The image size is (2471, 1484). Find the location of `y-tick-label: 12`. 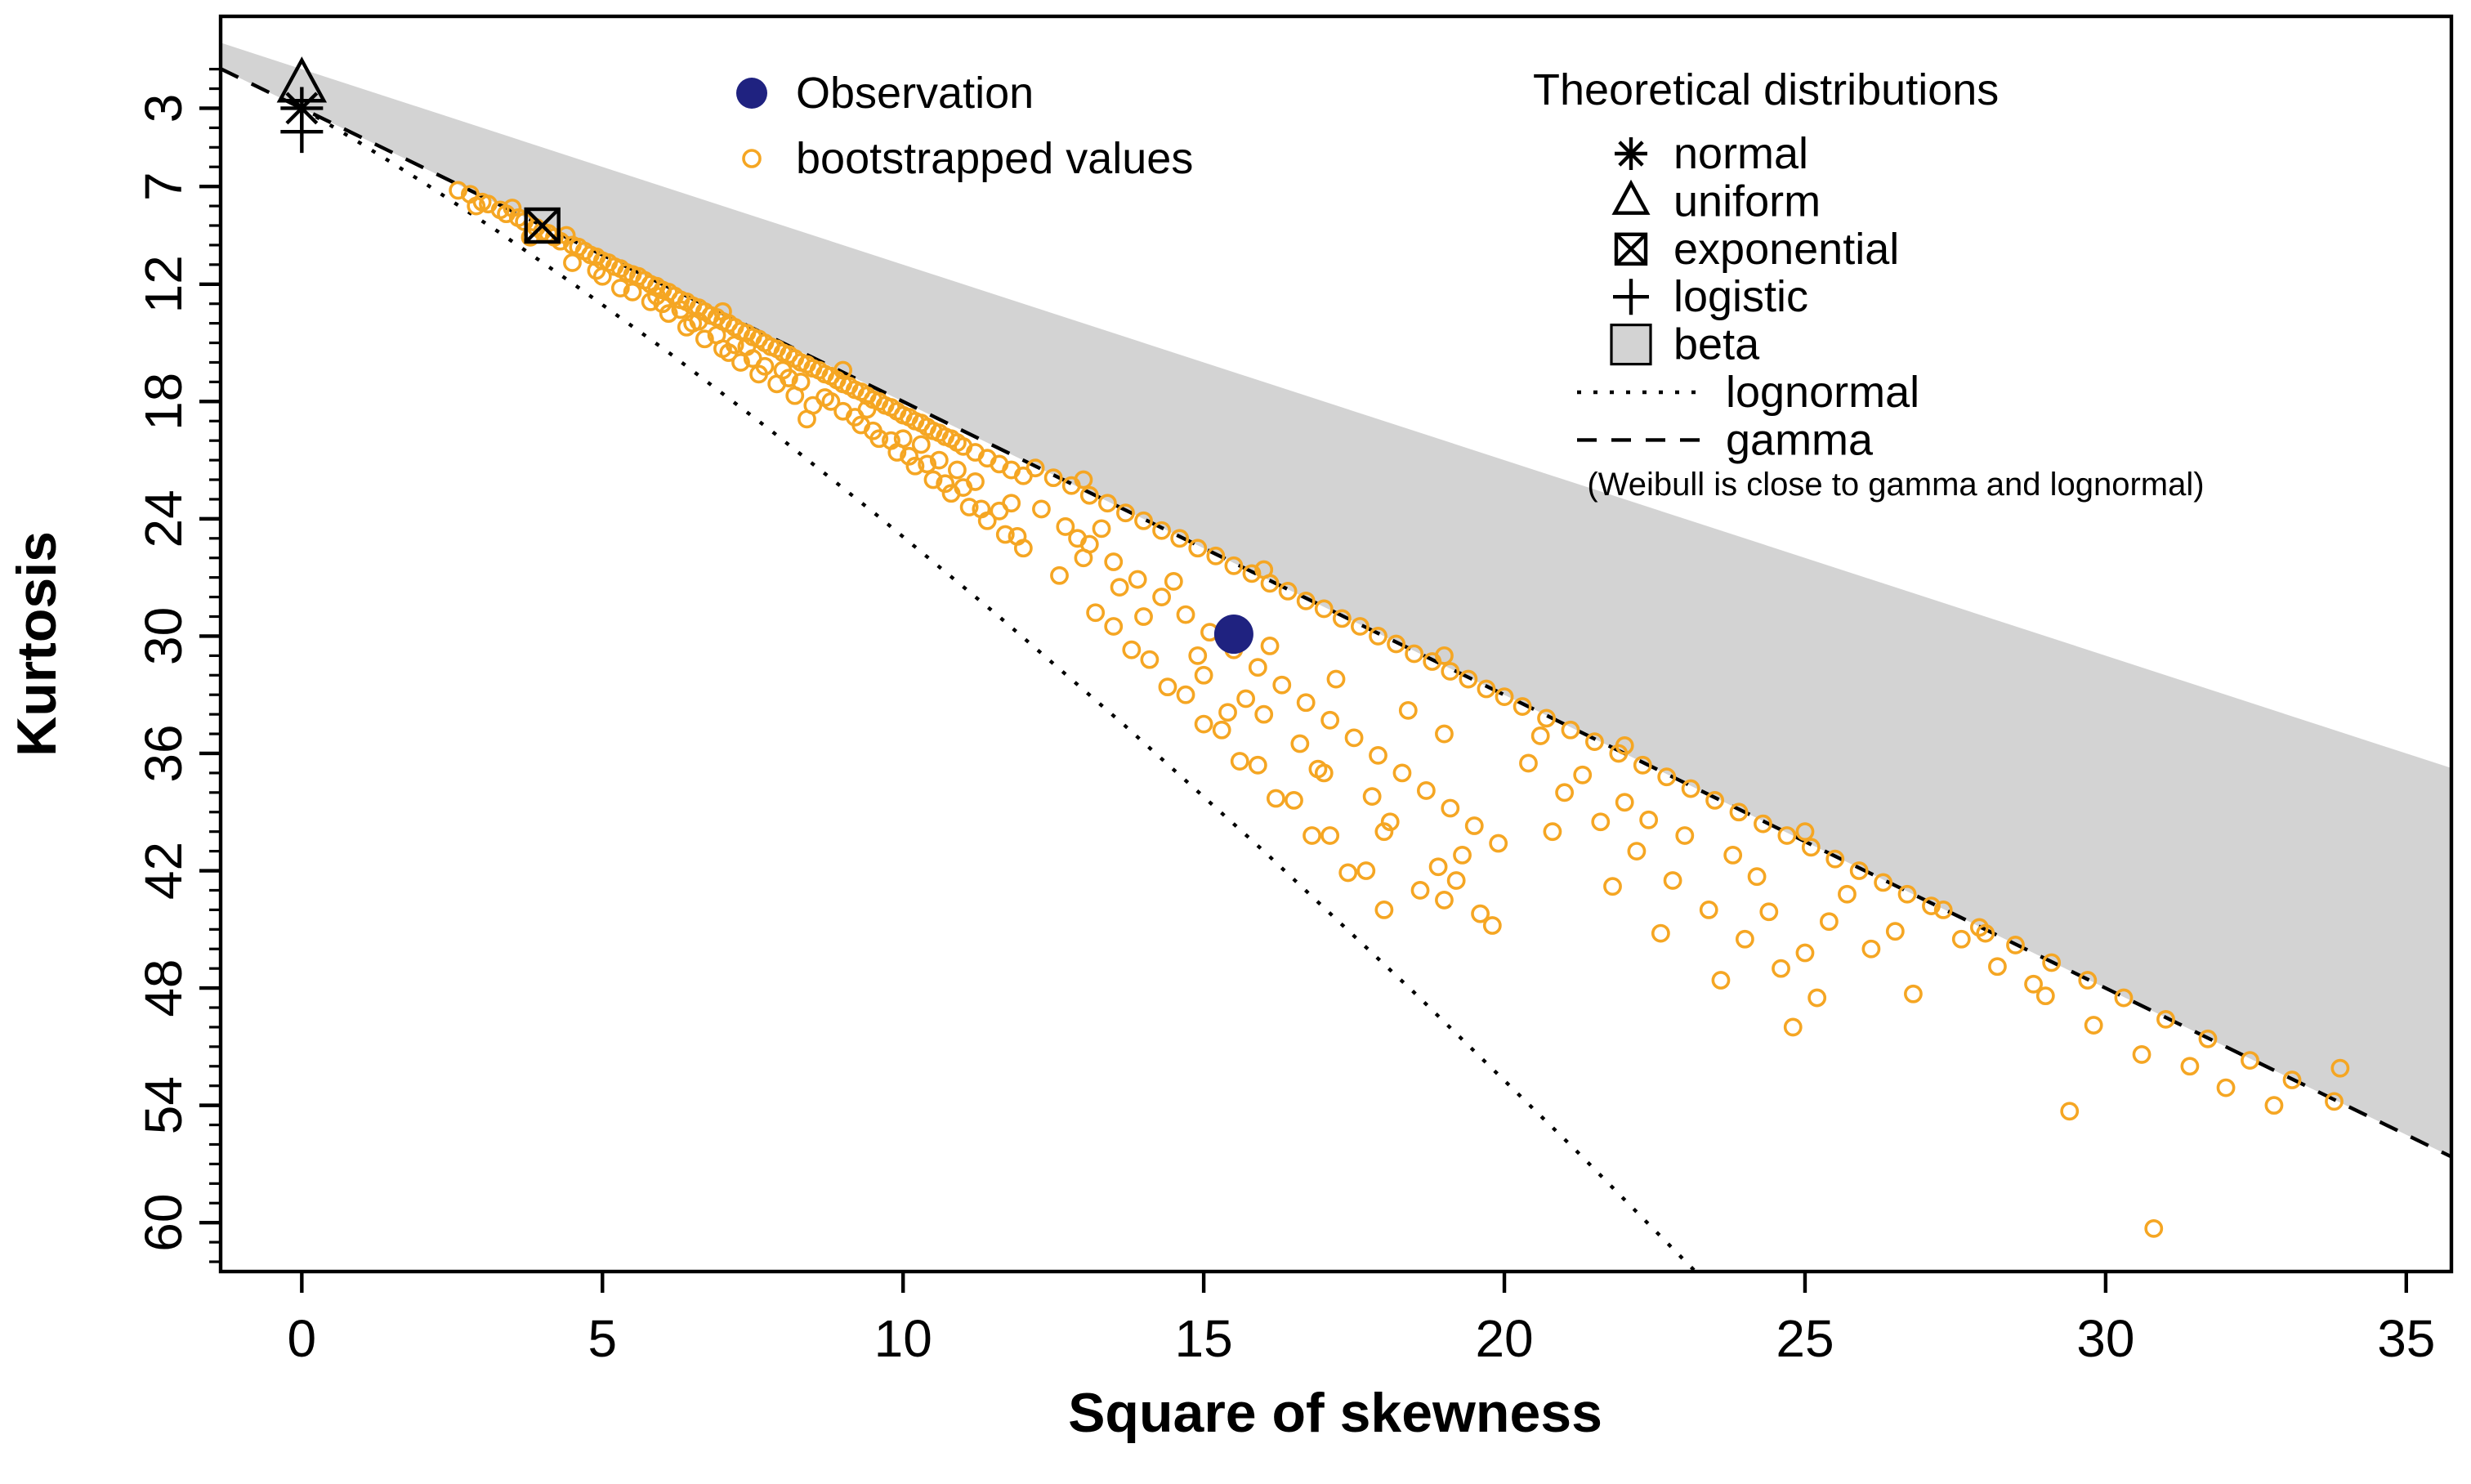

y-tick-label: 12 is located at coordinates (163, 284).